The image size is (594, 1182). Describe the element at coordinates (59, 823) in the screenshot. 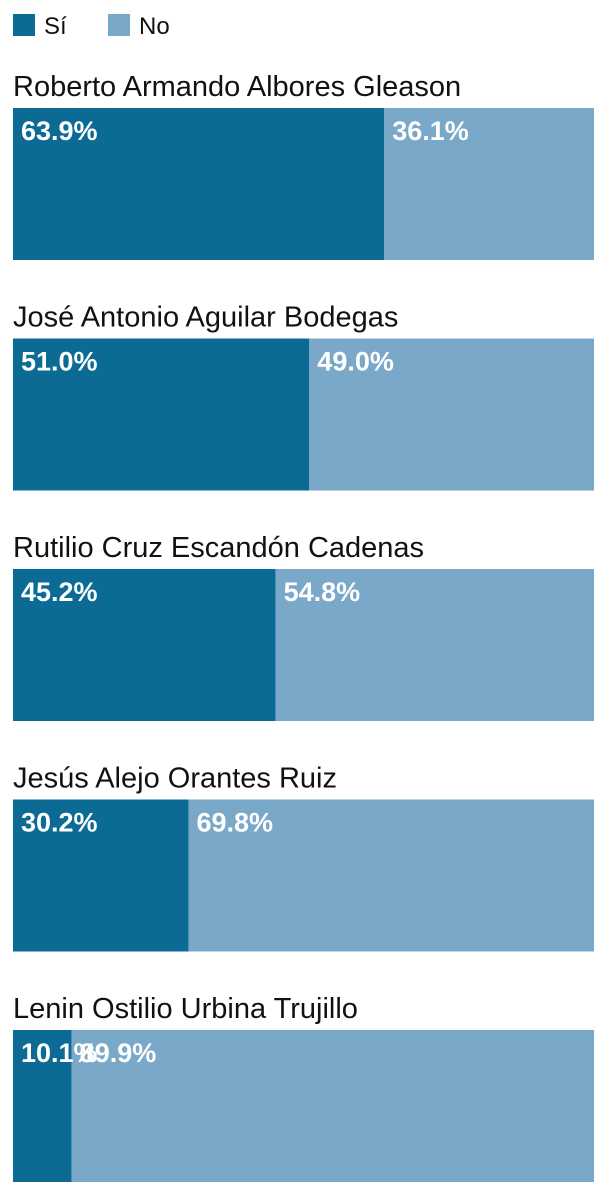

I see `value-label: 30.2%` at that location.